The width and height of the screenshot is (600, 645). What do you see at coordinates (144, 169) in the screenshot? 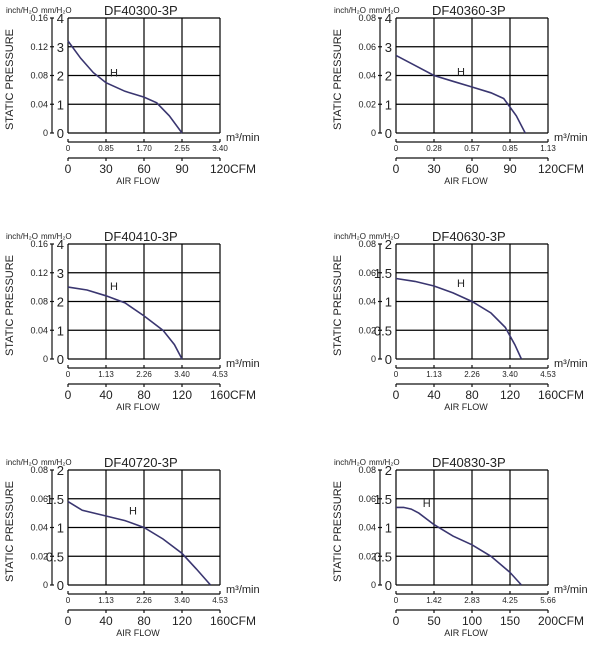
I see `x-tick-cfm: 60` at bounding box center [144, 169].